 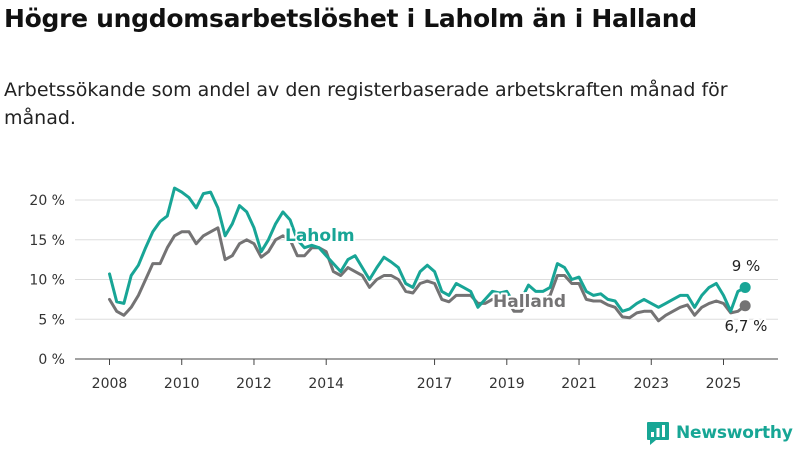 I want to click on y-tick-label: 0 %, so click(x=51, y=360).